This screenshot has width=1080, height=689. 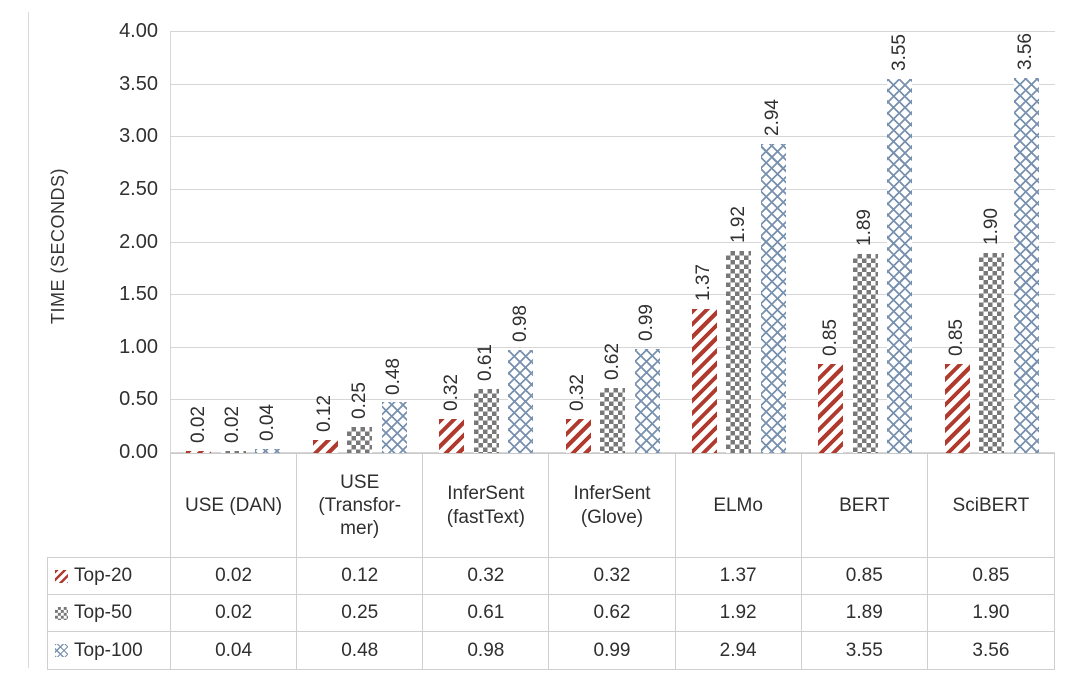 What do you see at coordinates (103, 575) in the screenshot?
I see `series-name: Top-20` at bounding box center [103, 575].